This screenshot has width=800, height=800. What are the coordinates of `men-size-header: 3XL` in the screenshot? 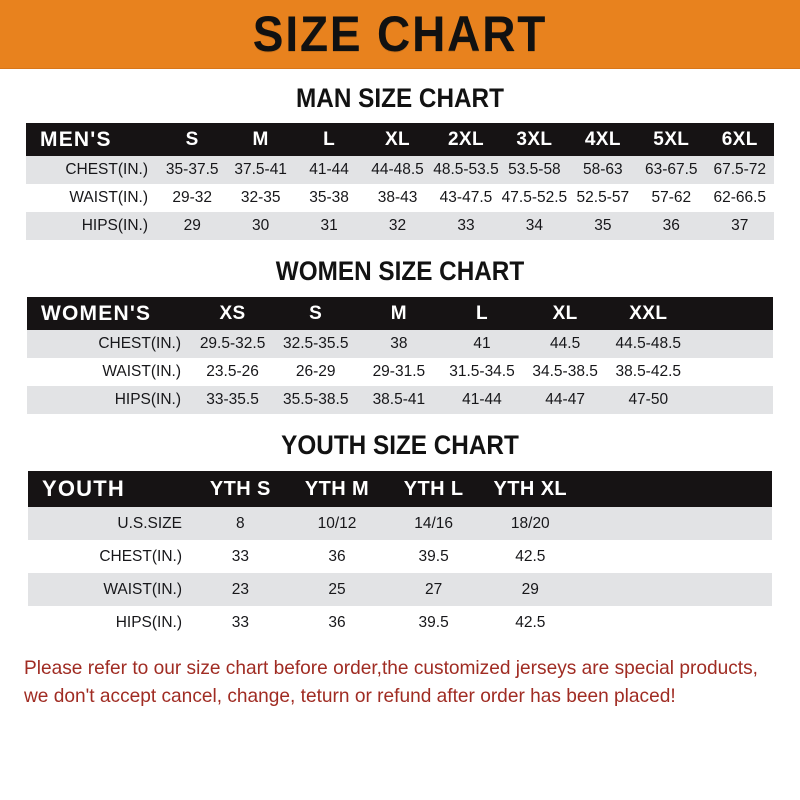 It's located at (534, 139).